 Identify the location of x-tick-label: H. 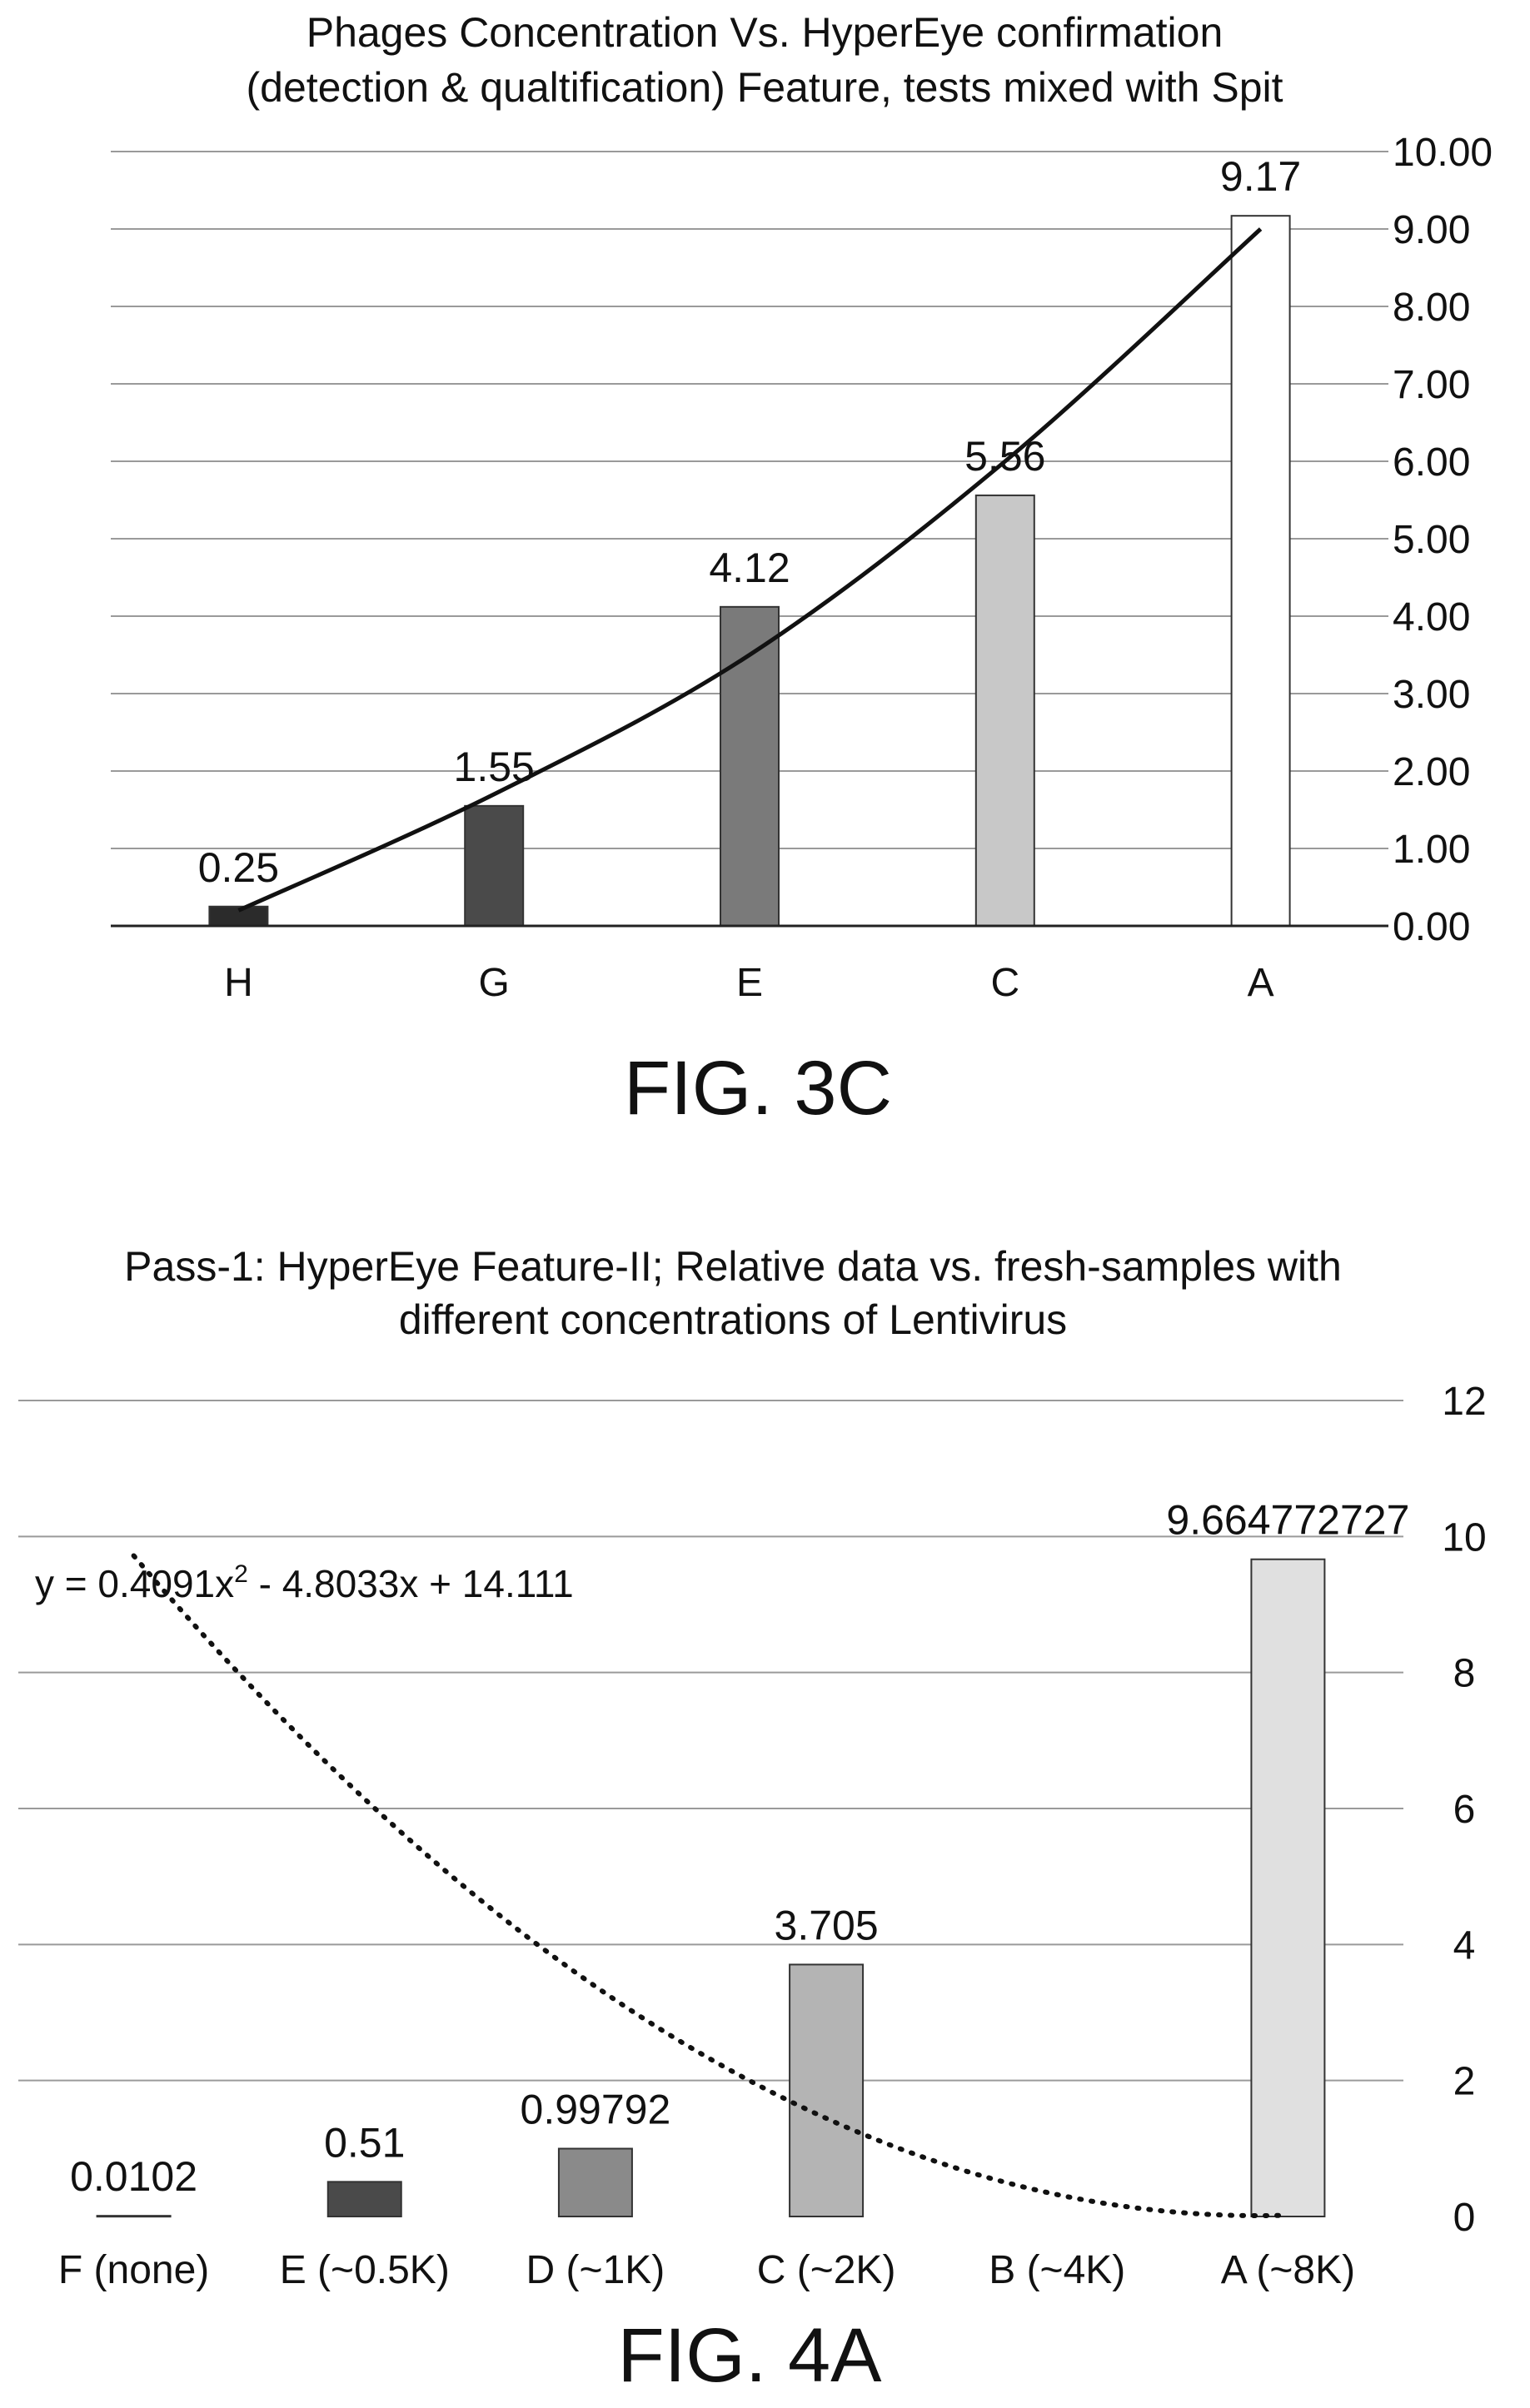
(238, 983).